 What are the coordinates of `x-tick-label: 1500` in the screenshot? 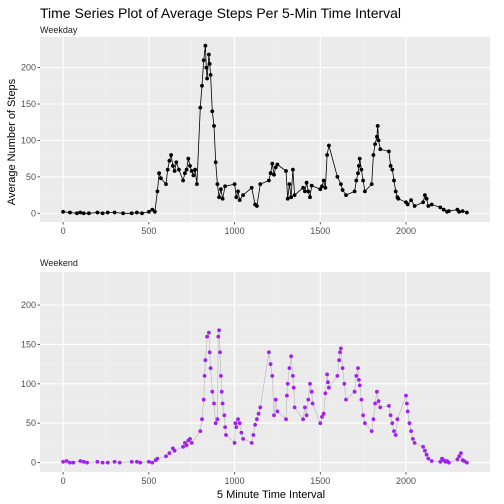 It's located at (320, 231).